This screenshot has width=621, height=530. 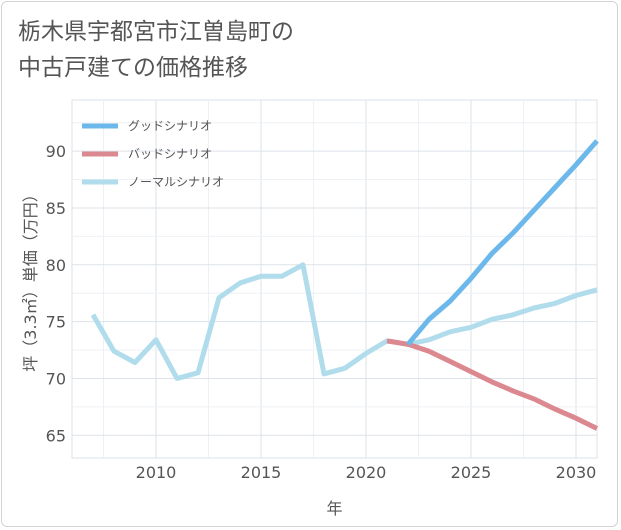 I want to click on y-tick-label: 80, so click(x=56, y=265).